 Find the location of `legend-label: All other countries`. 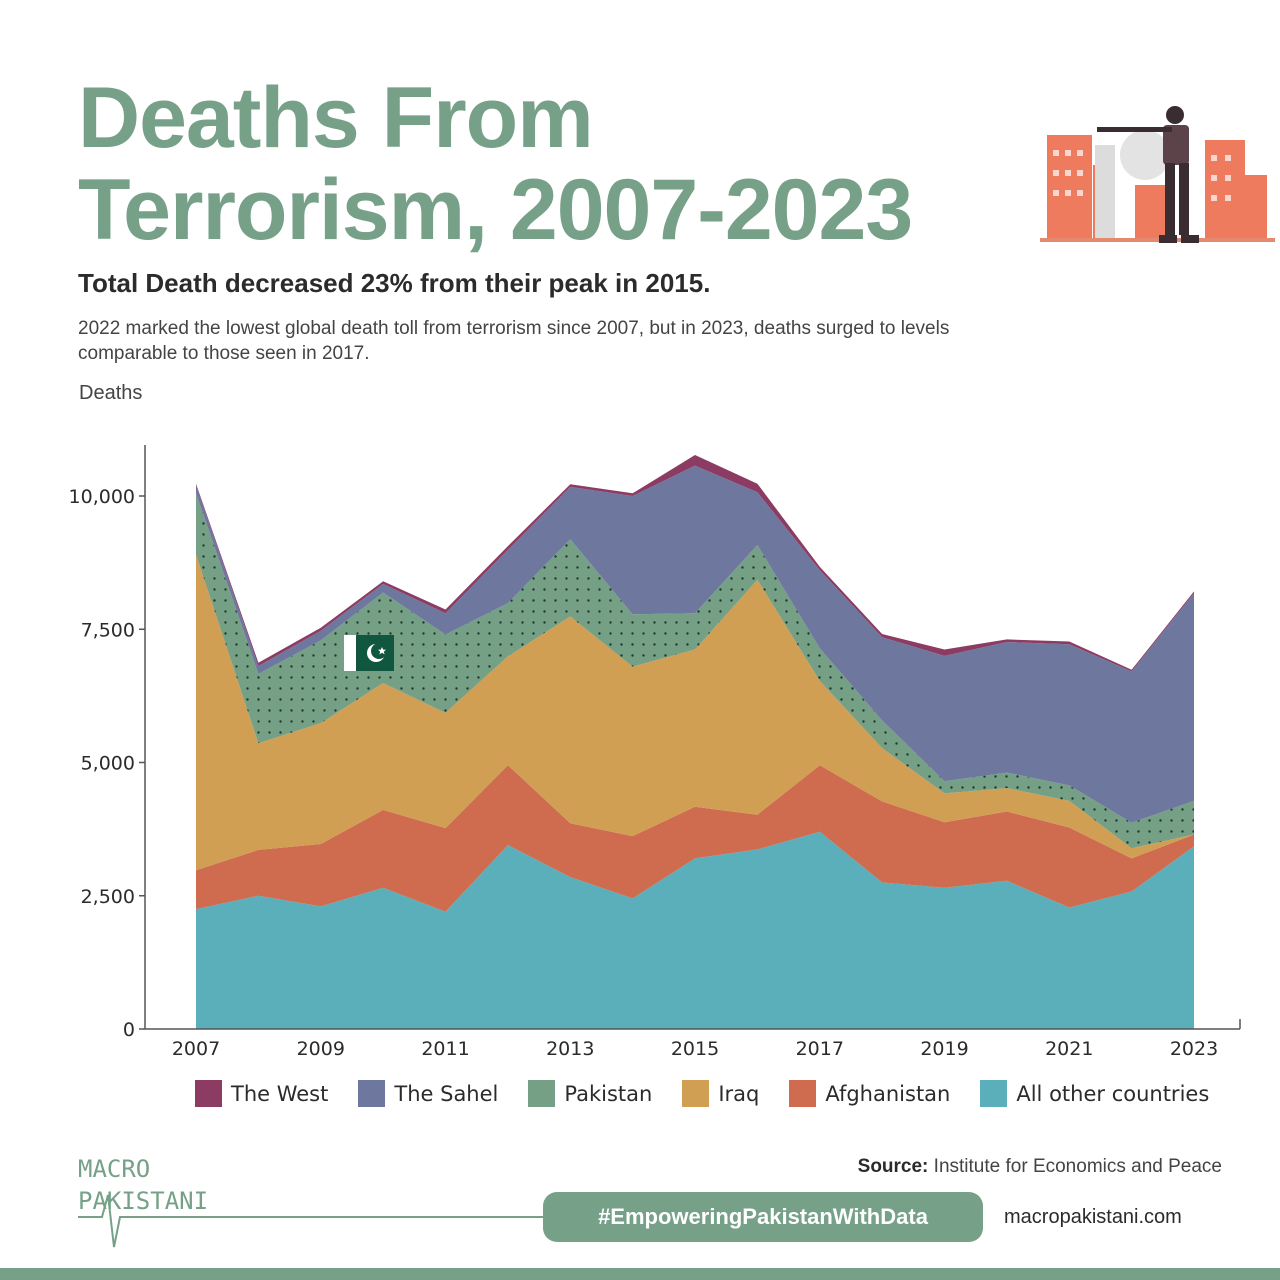

legend-label: All other countries is located at coordinates (1113, 1093).